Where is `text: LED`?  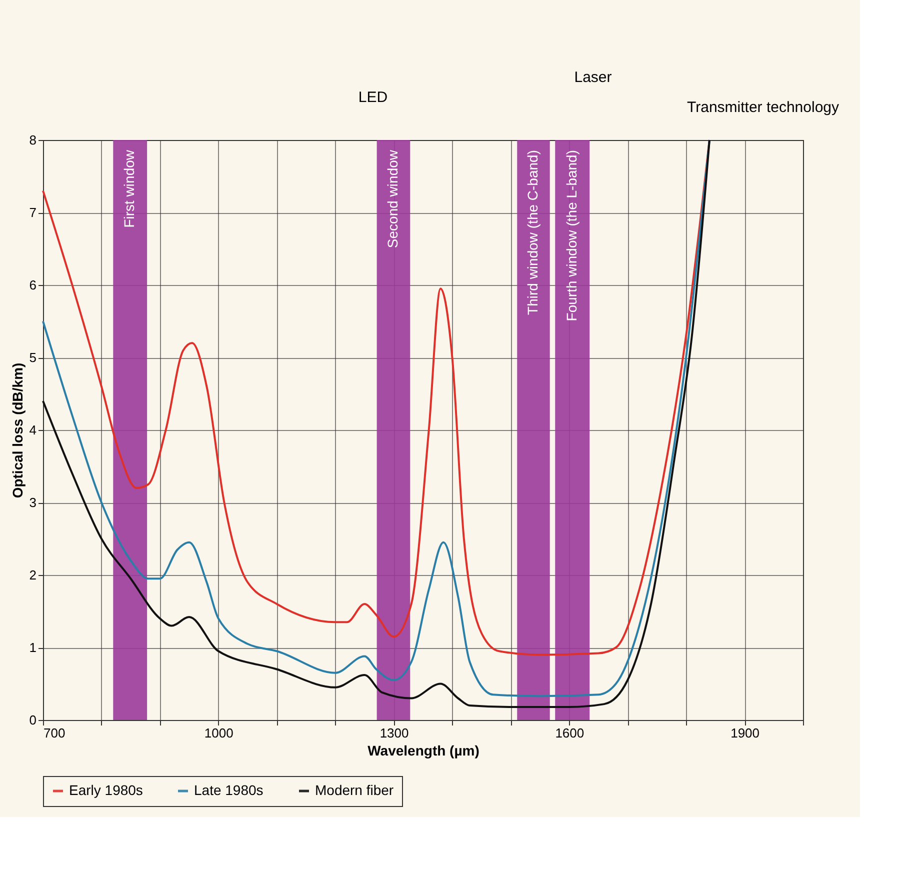 text: LED is located at coordinates (373, 97).